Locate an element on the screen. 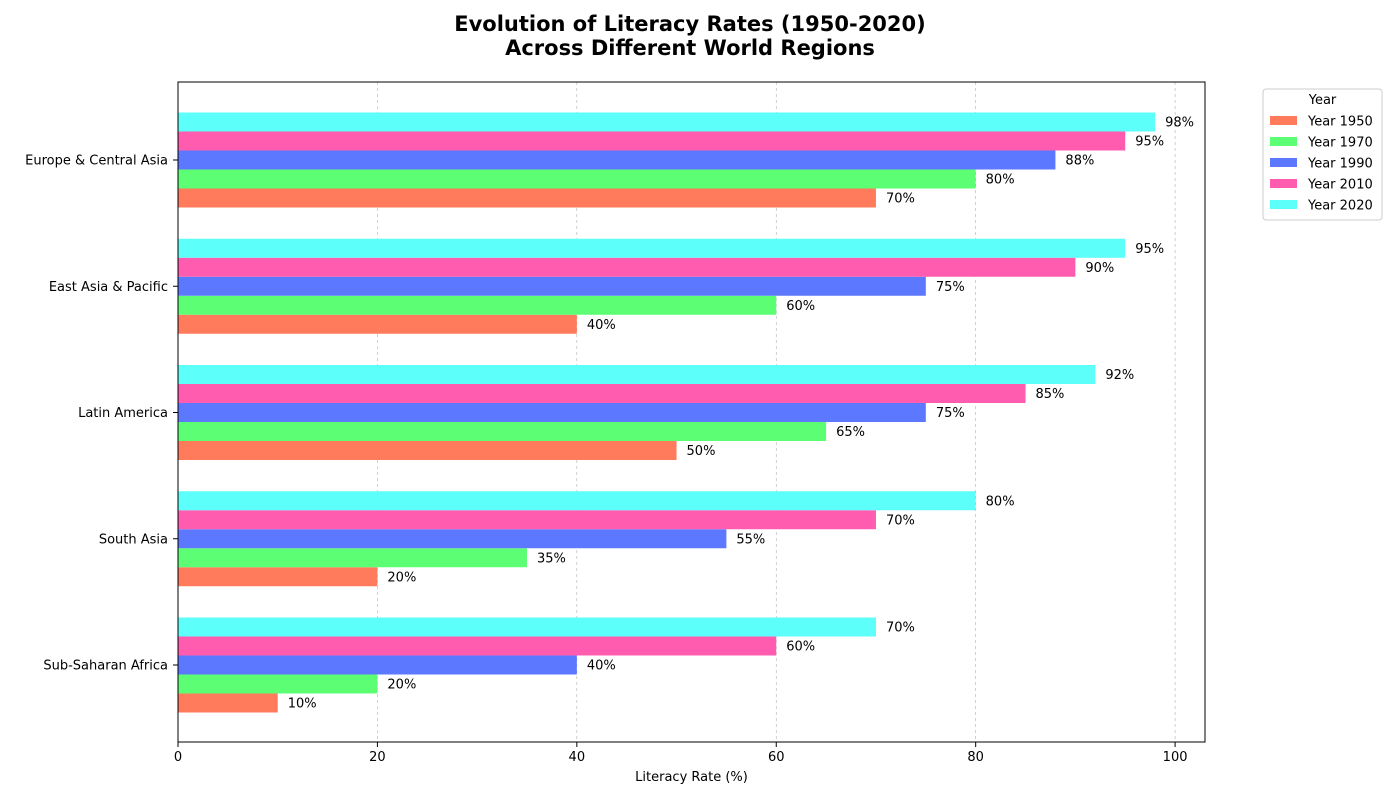 The image size is (1400, 800). legend-label: Year 1950 is located at coordinates (1340, 122).